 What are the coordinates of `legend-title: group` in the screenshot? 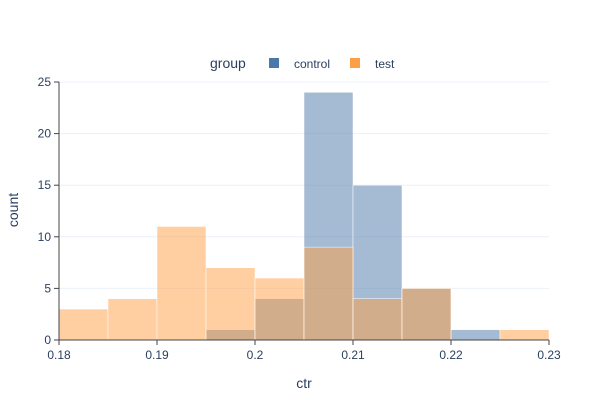 It's located at (228, 63).